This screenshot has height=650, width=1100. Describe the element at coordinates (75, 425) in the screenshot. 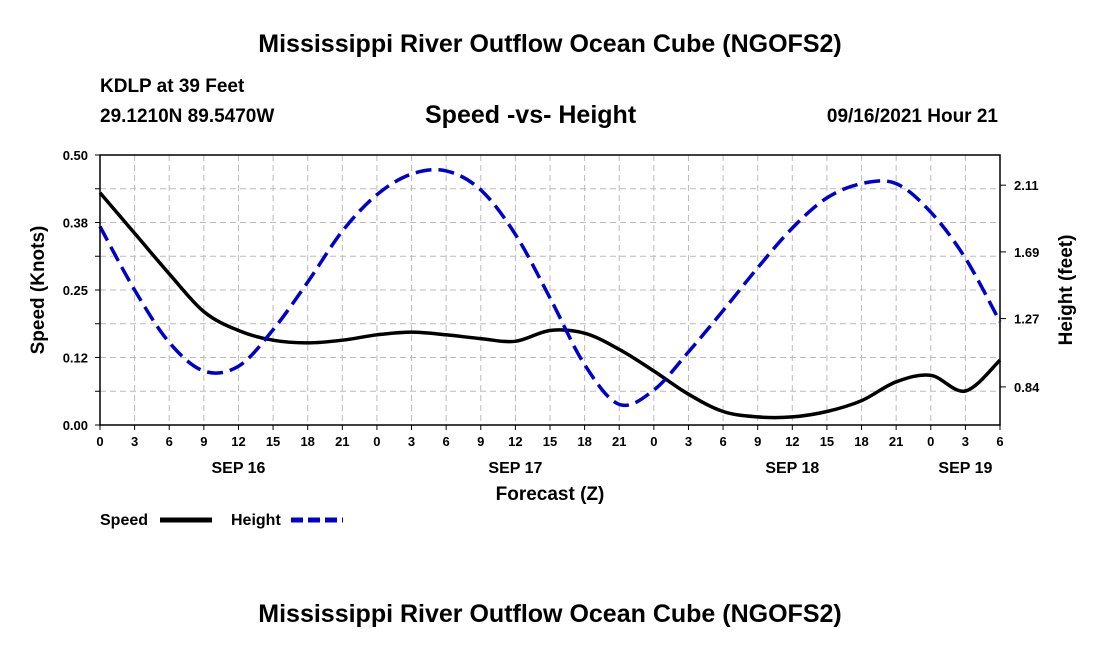

I see `y-tick-label: 0.00` at that location.